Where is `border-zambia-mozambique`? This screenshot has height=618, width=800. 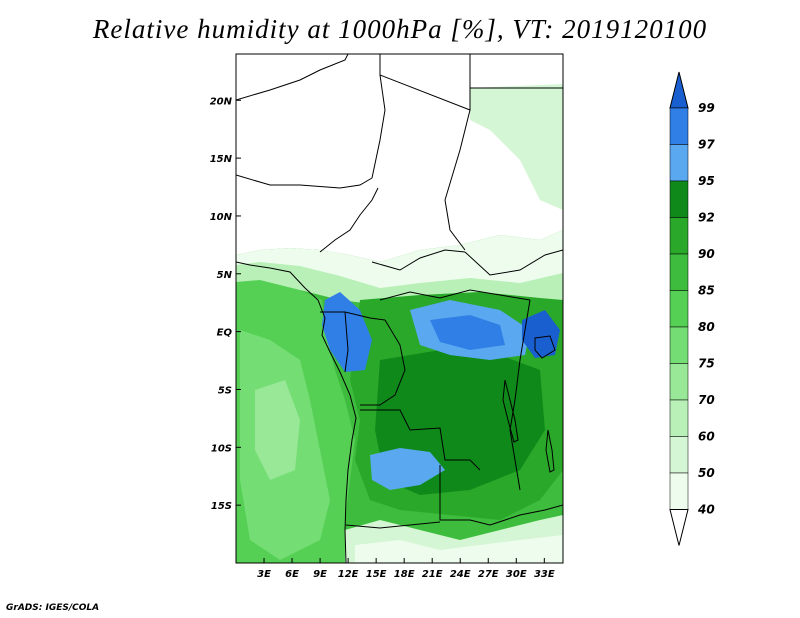 border-zambia-mozambique is located at coordinates (526, 515).